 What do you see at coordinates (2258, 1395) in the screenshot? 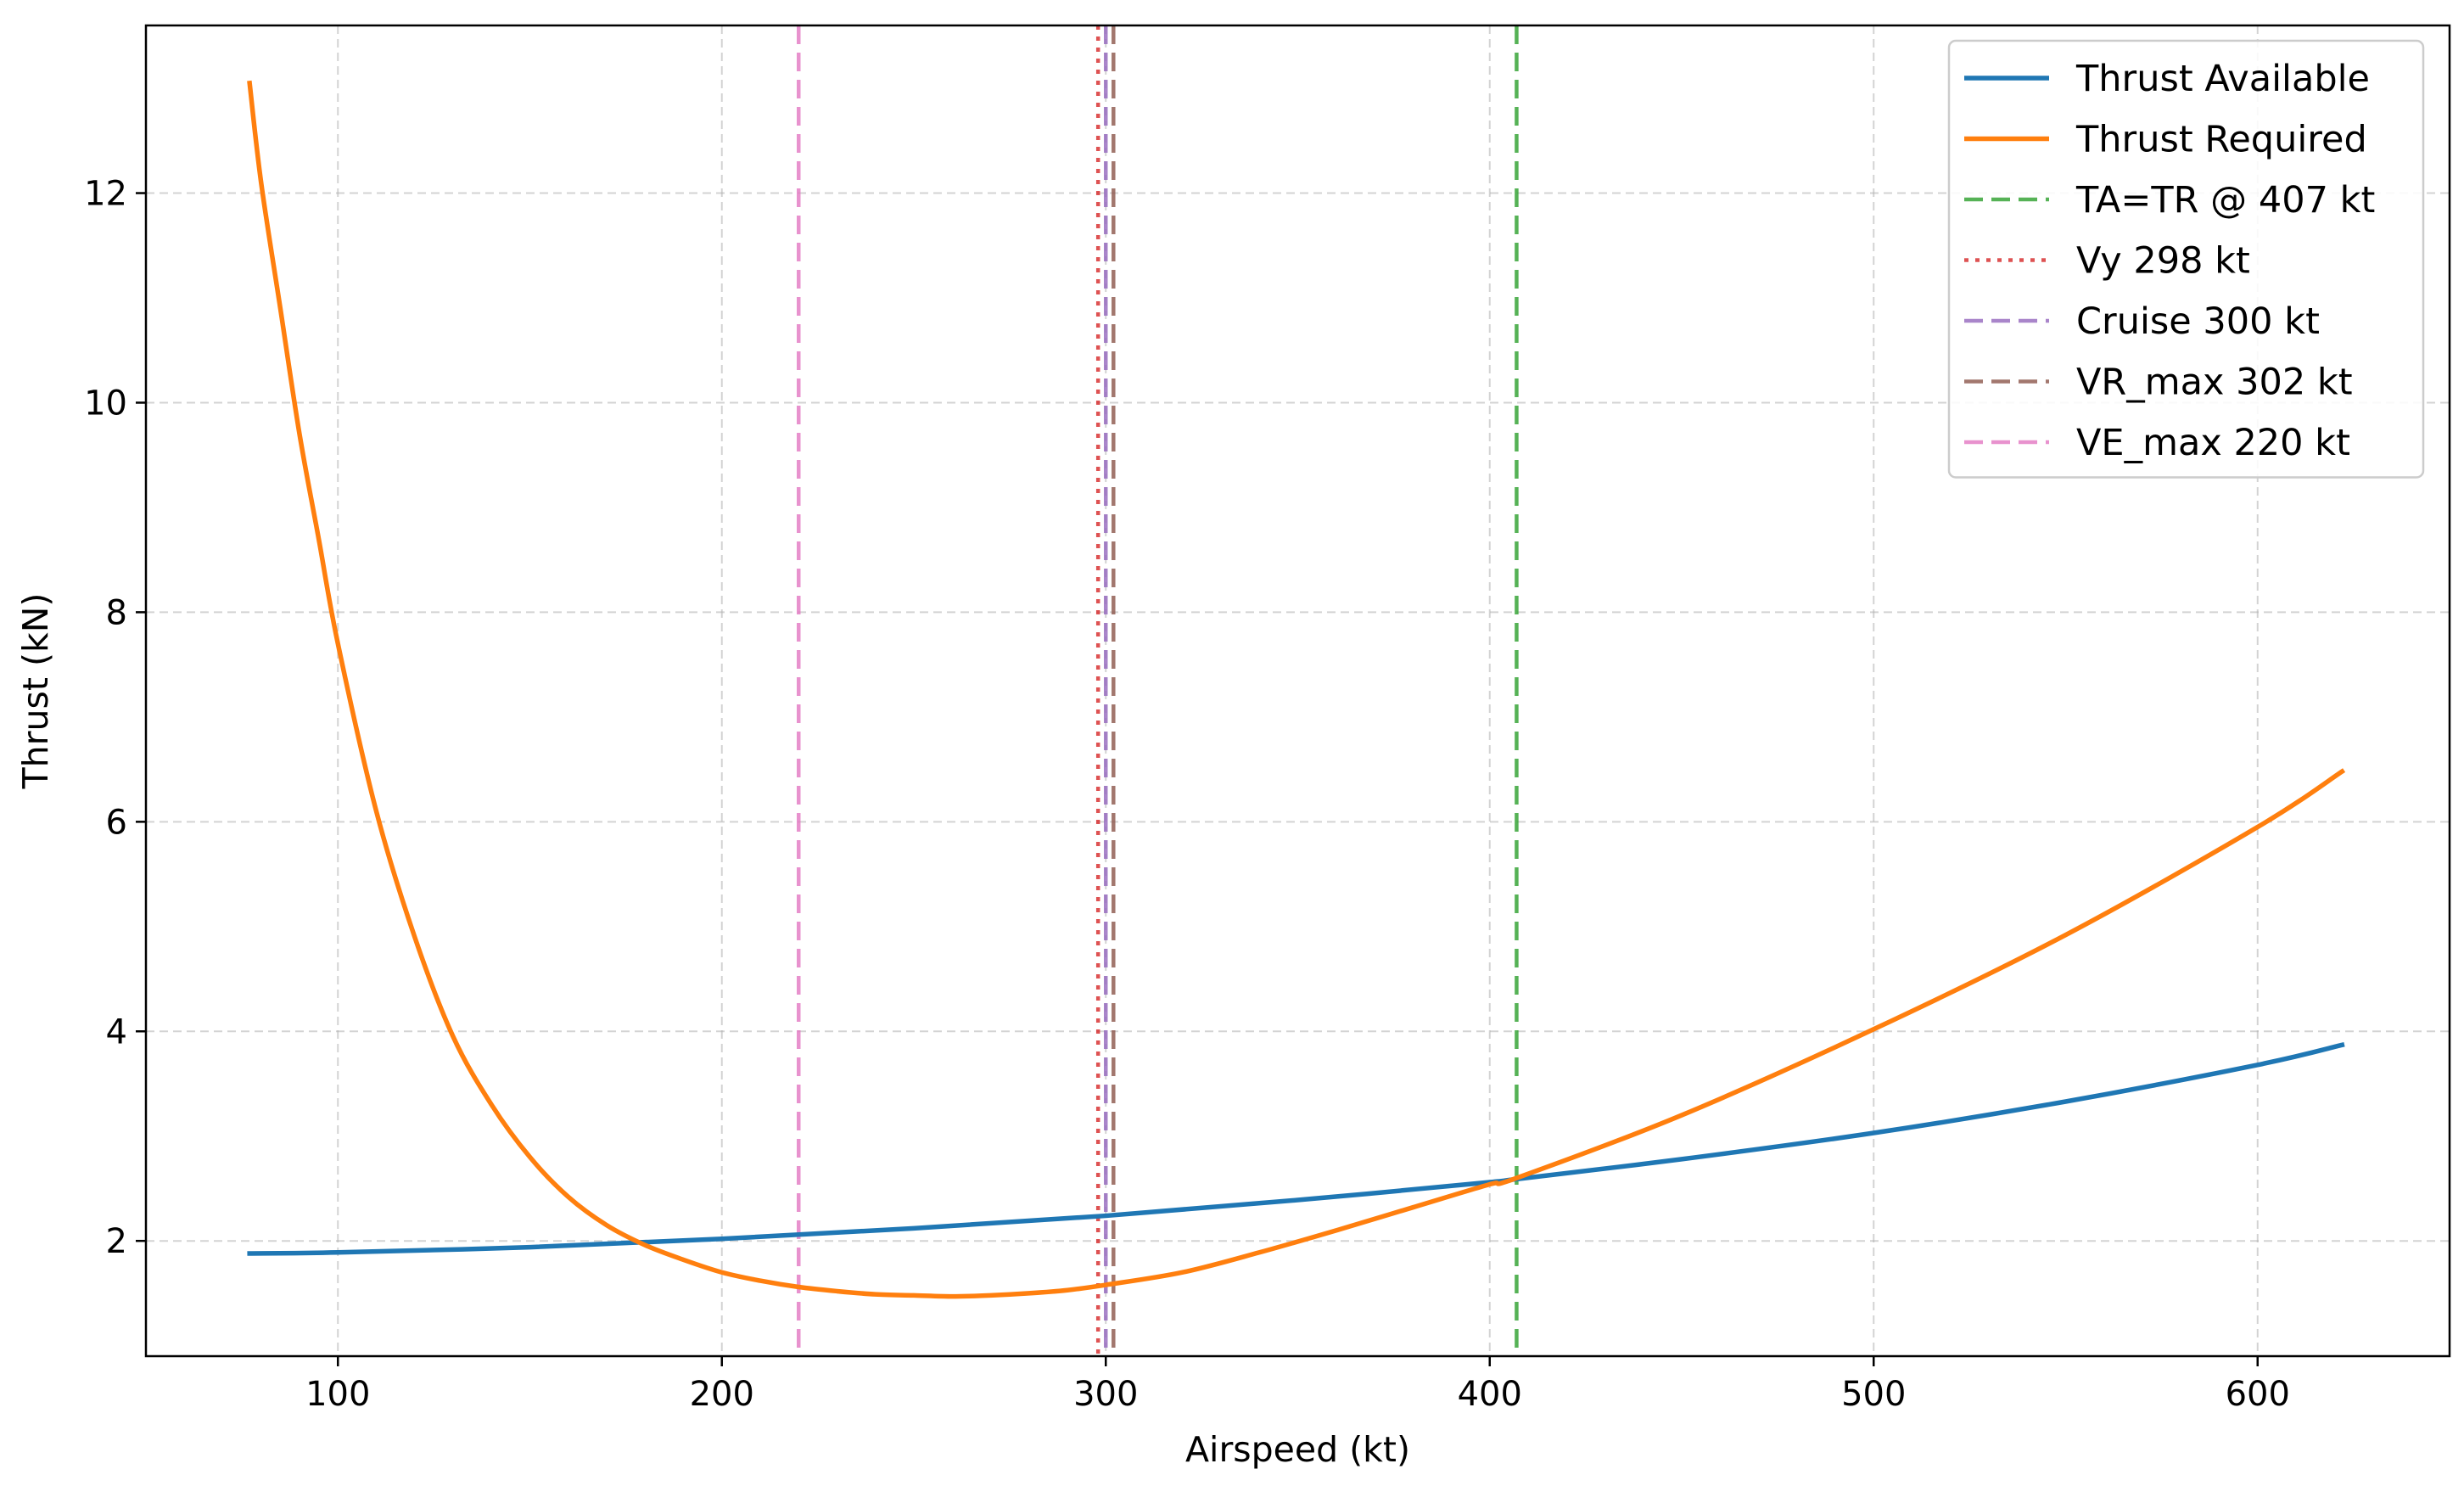
I see `x-tick-label: 600` at bounding box center [2258, 1395].